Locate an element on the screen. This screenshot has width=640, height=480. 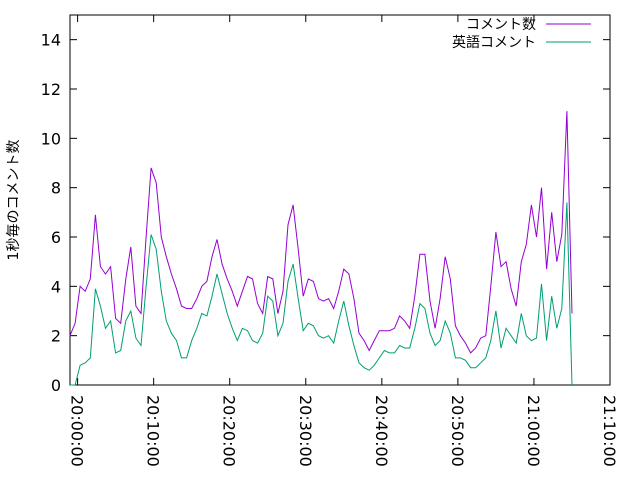
x-tick-label: 20:20:00 is located at coordinates (229, 431).